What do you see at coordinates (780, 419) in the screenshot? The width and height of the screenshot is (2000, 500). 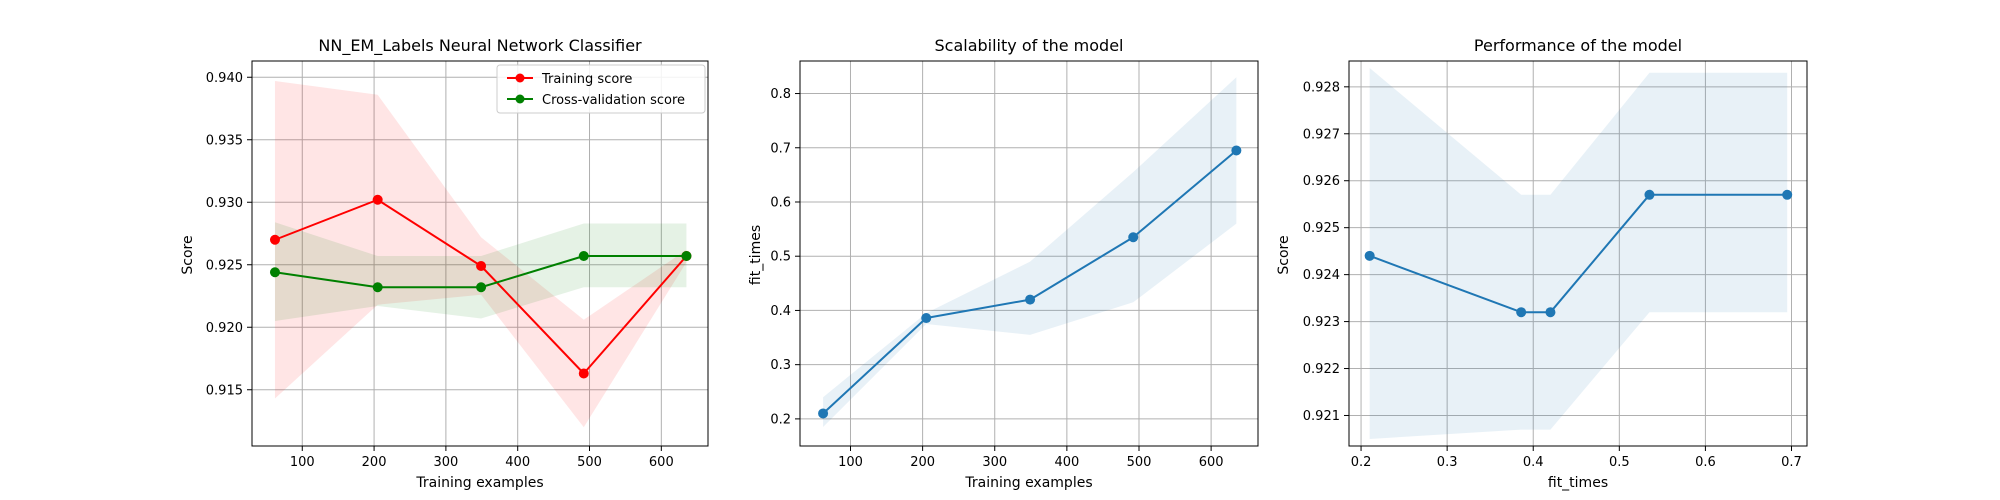 I see `y-tick-label: 0.2` at bounding box center [780, 419].